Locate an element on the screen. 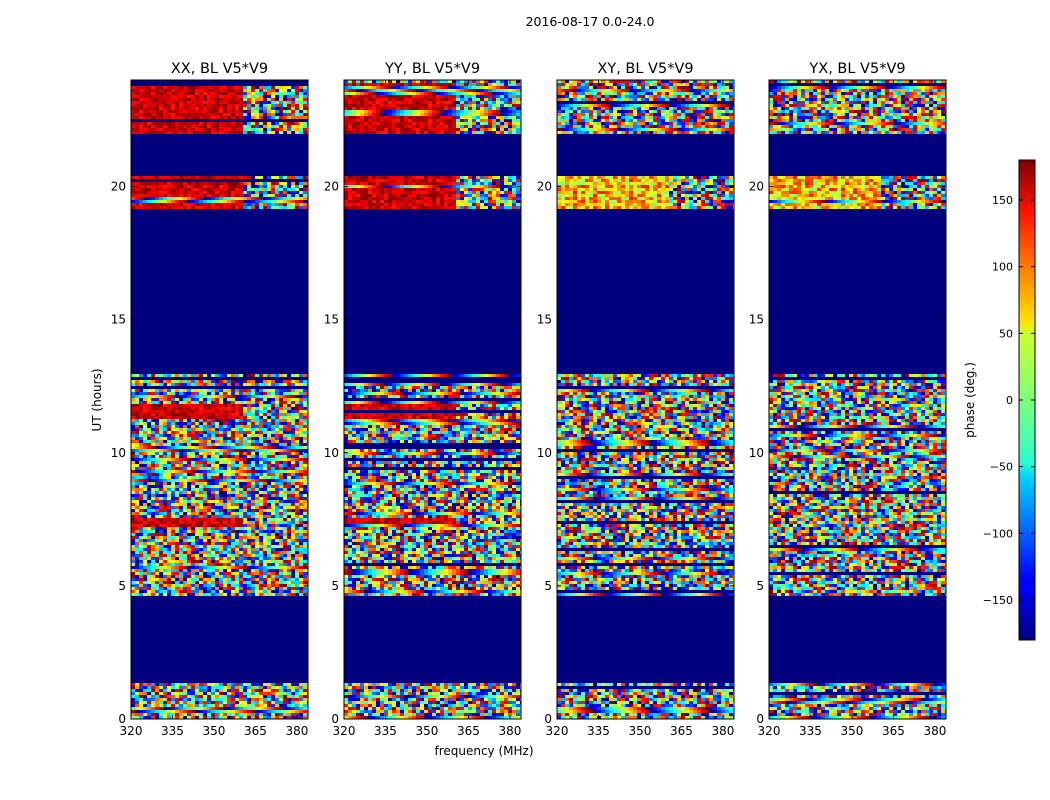  panel-title: XY, BL V5*V9 is located at coordinates (645, 69).